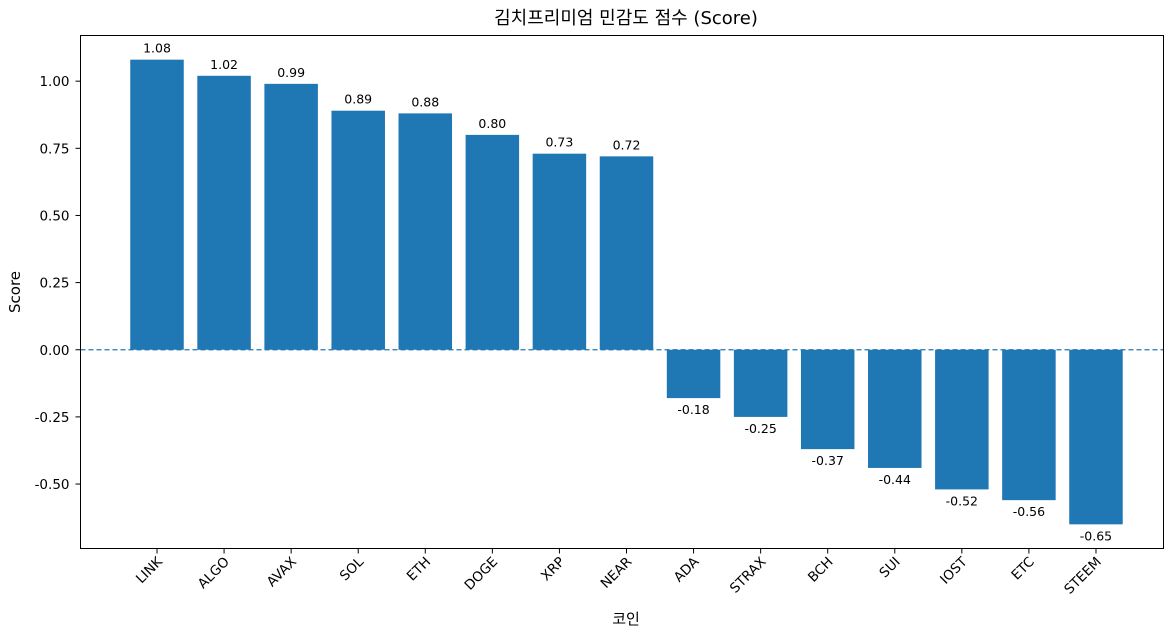  What do you see at coordinates (1083, 576) in the screenshot?
I see `x-tick-label-steem: STEEM` at bounding box center [1083, 576].